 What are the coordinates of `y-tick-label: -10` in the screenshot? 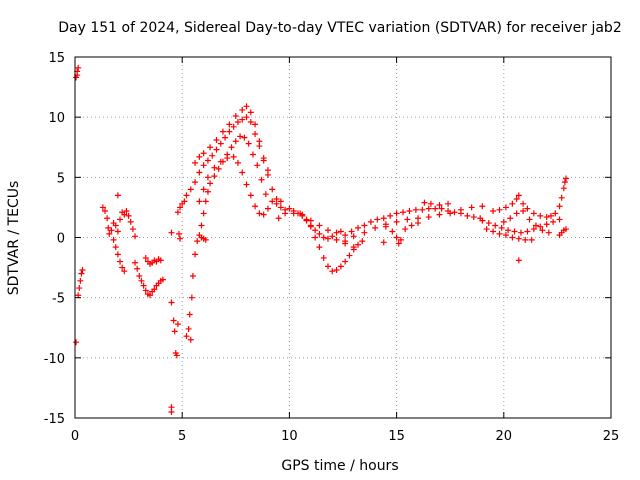 It's located at (54, 359).